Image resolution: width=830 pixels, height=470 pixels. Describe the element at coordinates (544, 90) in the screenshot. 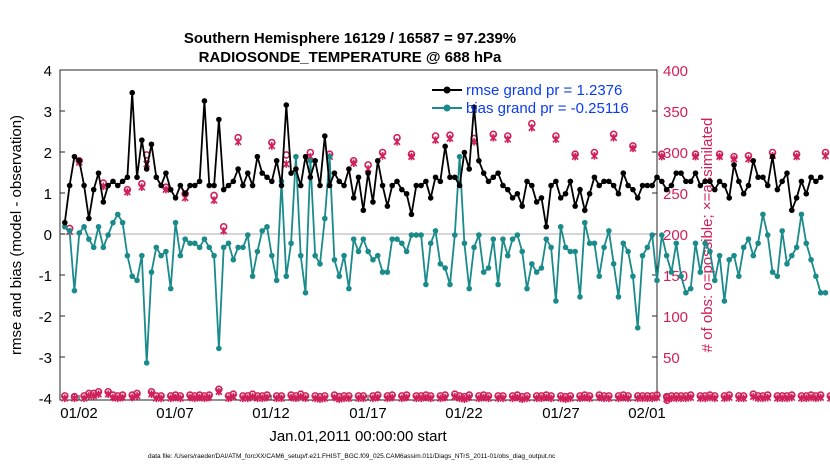

I see `legend-rmse-label: rmse grand pr = 1.2376` at that location.